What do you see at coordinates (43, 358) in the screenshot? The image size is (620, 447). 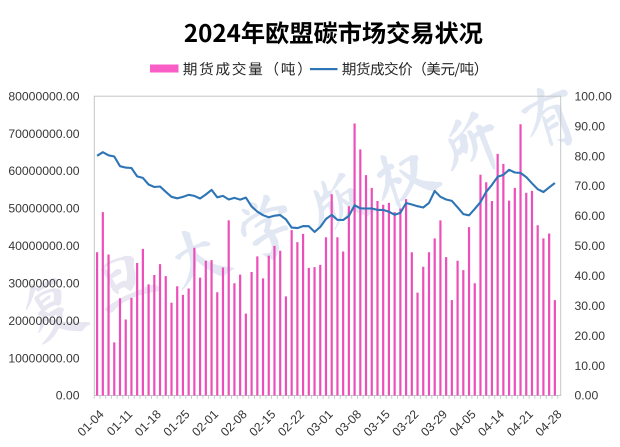 I see `svg-text: 10000000.00` at bounding box center [43, 358].